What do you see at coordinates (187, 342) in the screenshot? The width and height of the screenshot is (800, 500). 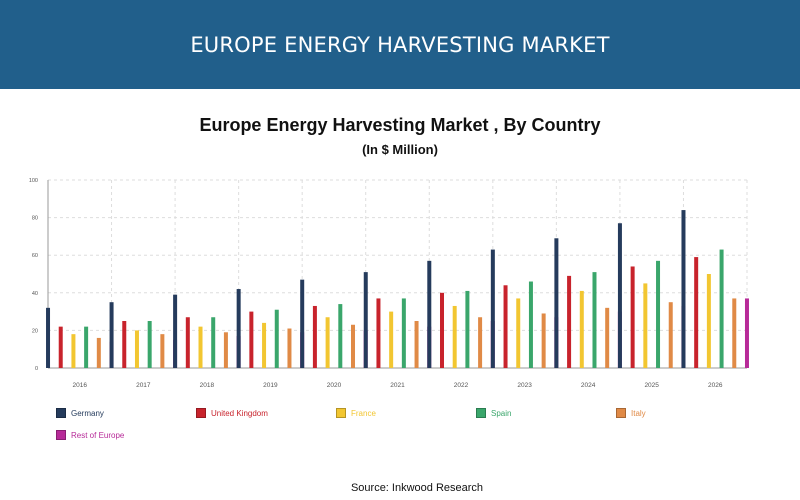 I see `bar-united-kingdom-2018` at bounding box center [187, 342].